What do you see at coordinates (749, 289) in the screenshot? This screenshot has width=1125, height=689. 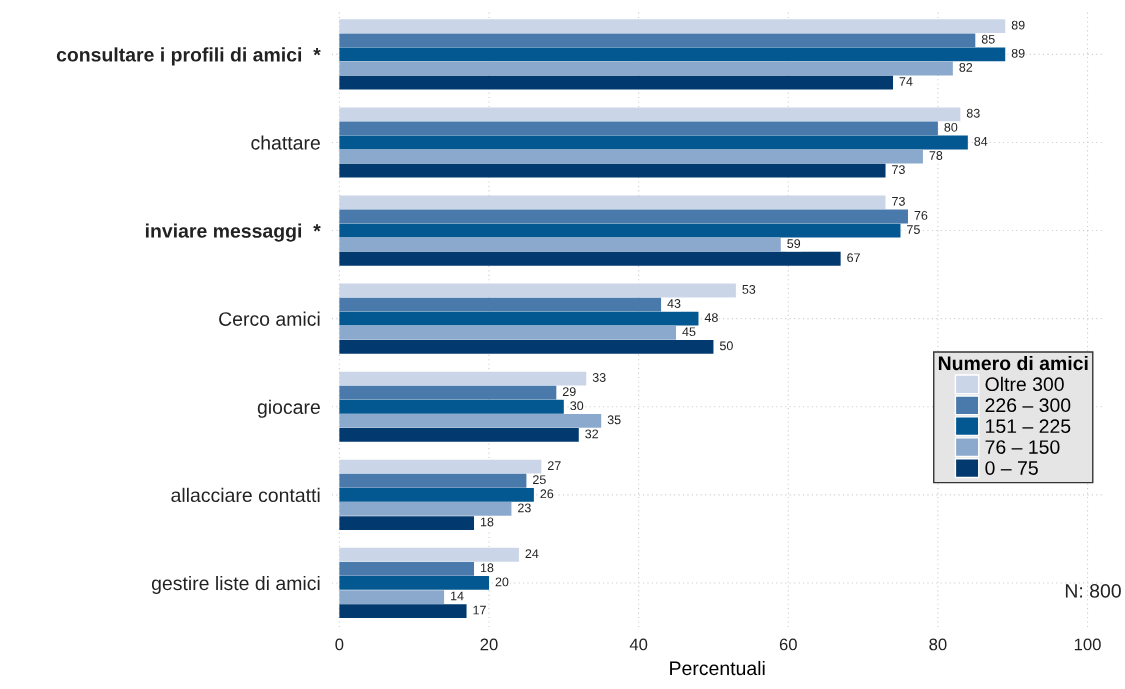 I see `data-label: 53` at bounding box center [749, 289].